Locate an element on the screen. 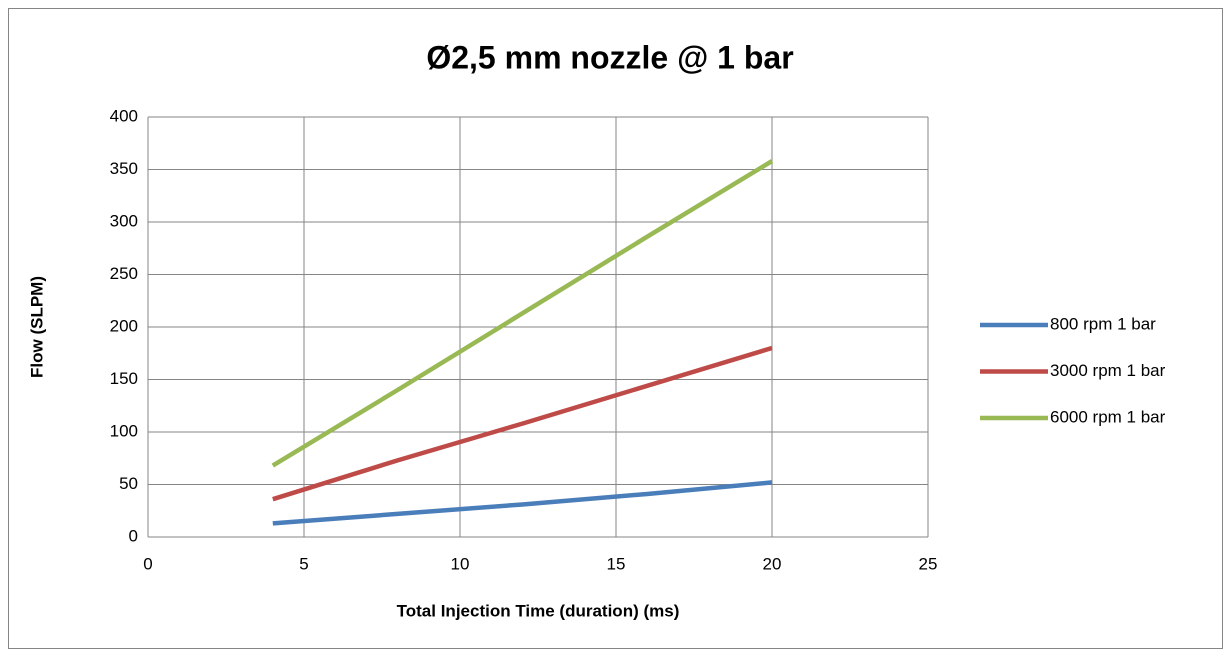  y-tick-label: 300 is located at coordinates (124, 220).